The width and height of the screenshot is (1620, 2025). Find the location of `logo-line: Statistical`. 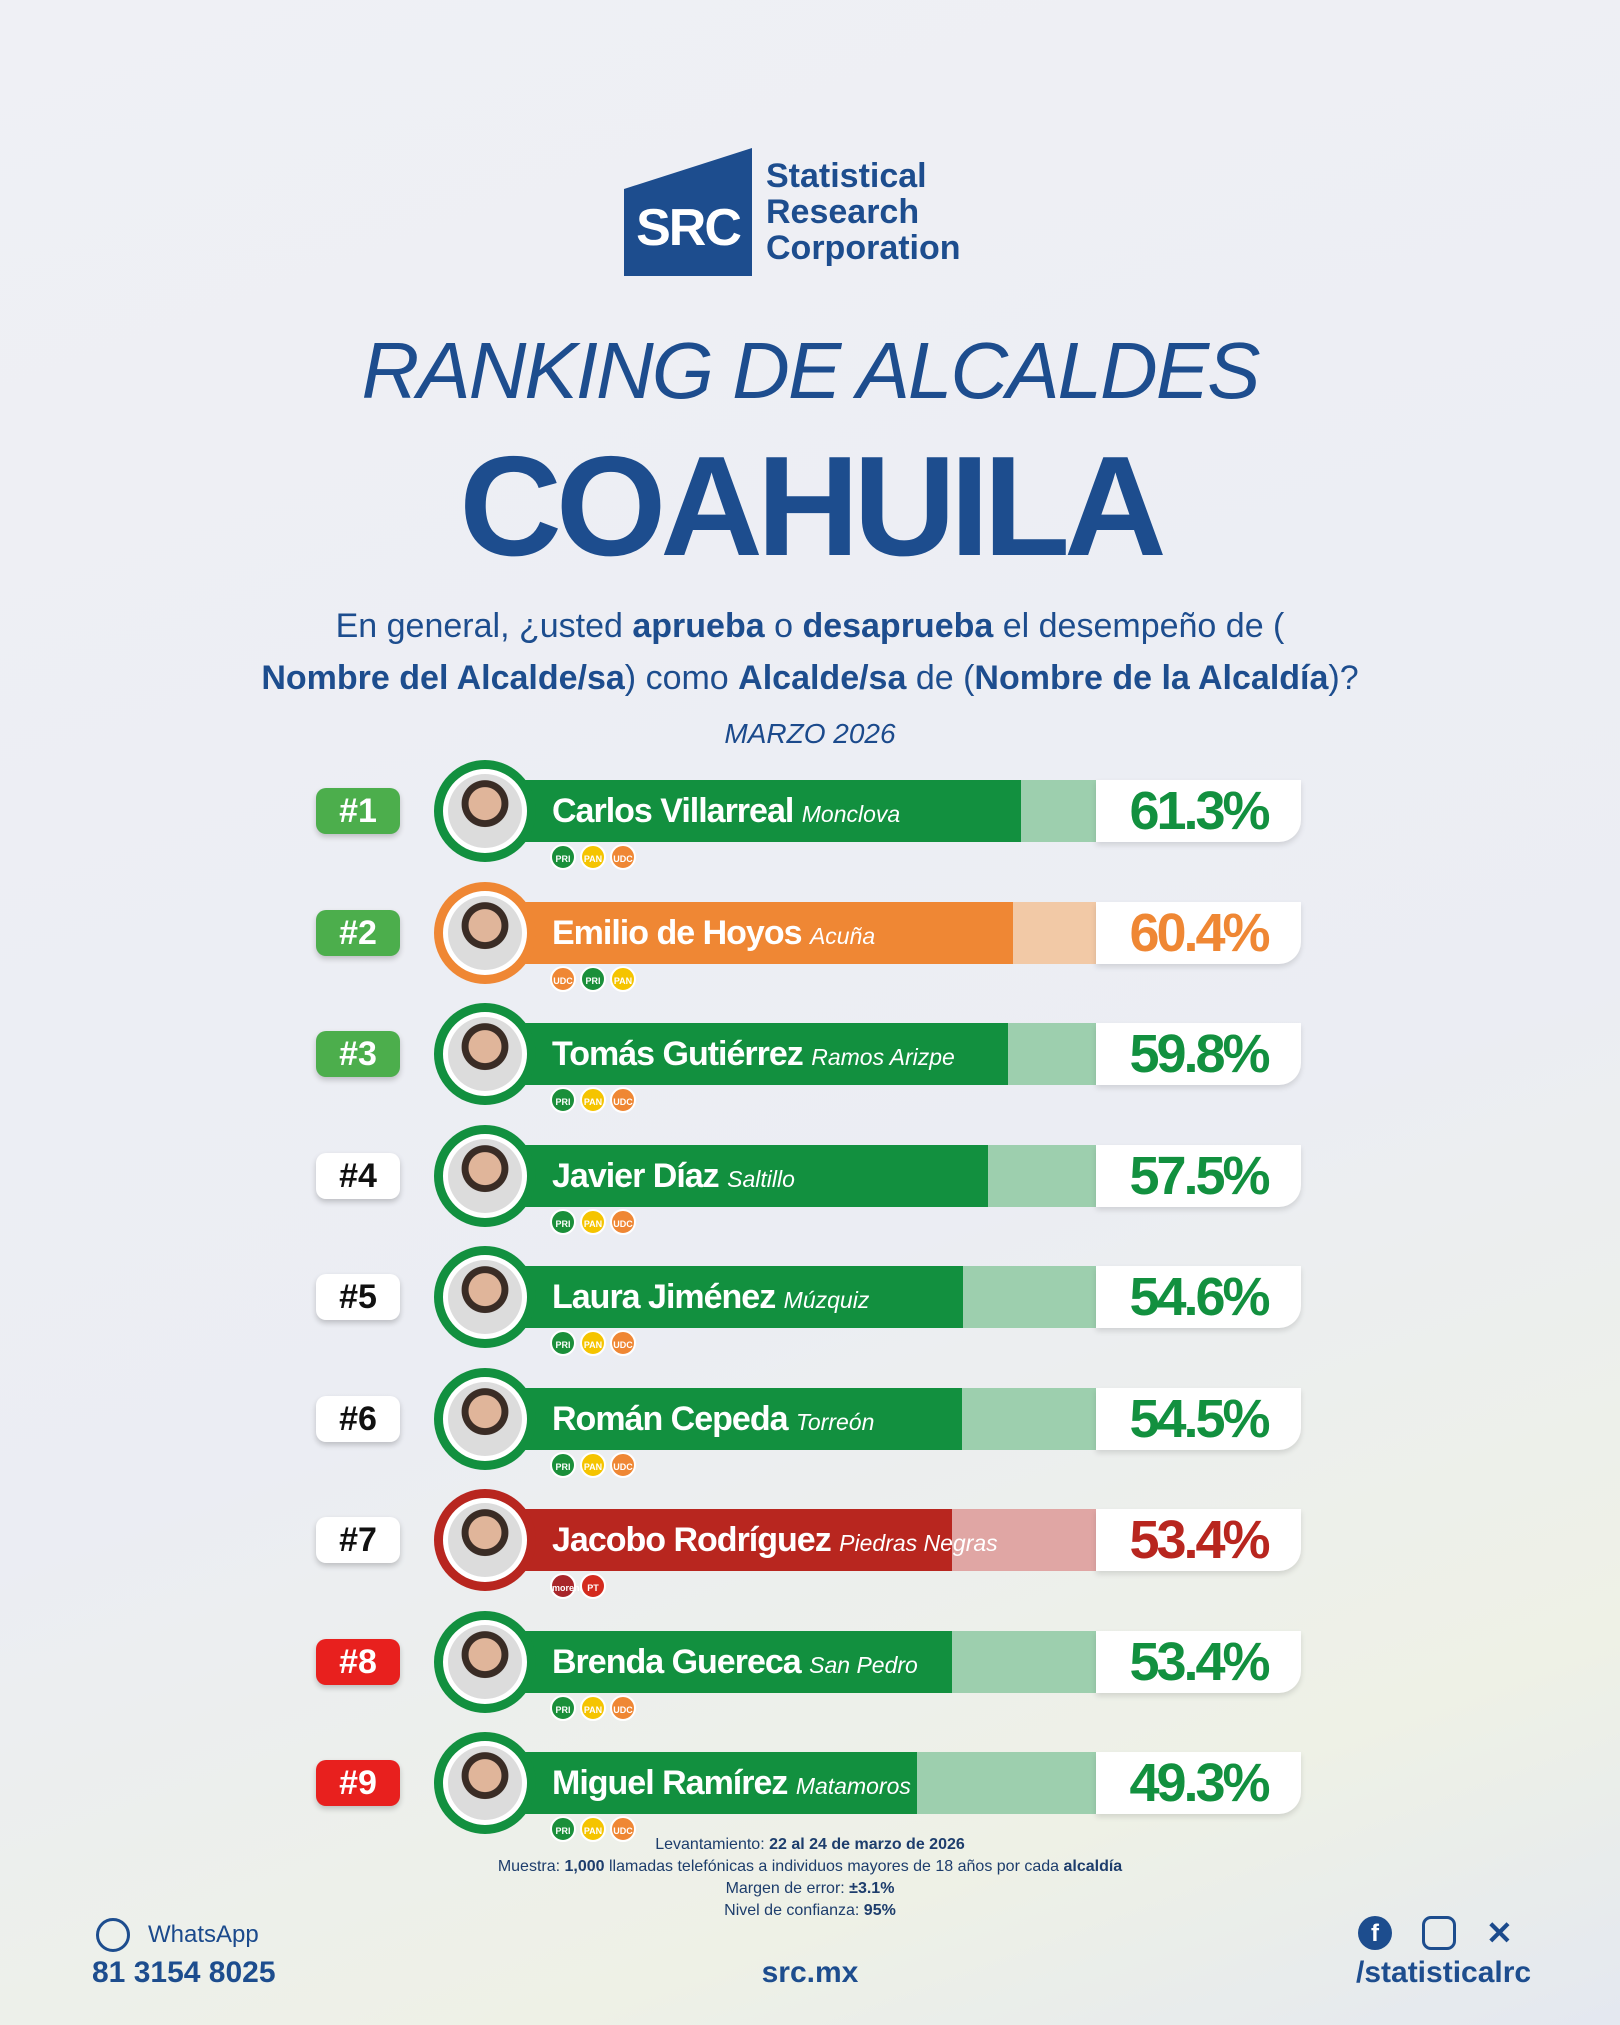

logo-line: Statistical is located at coordinates (846, 176).